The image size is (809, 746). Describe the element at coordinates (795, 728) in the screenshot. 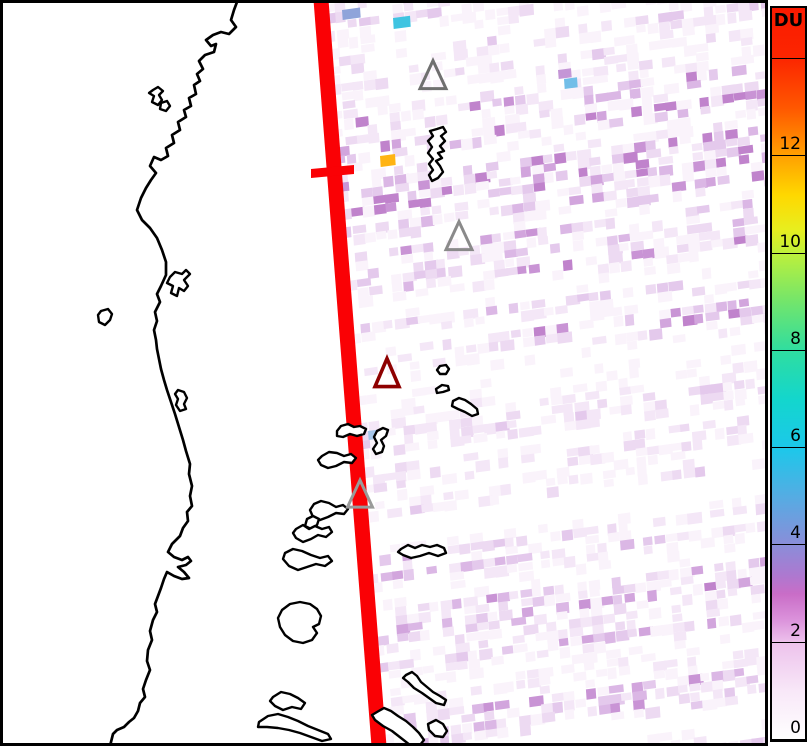

I see `colorbar-tick-label: 0` at that location.